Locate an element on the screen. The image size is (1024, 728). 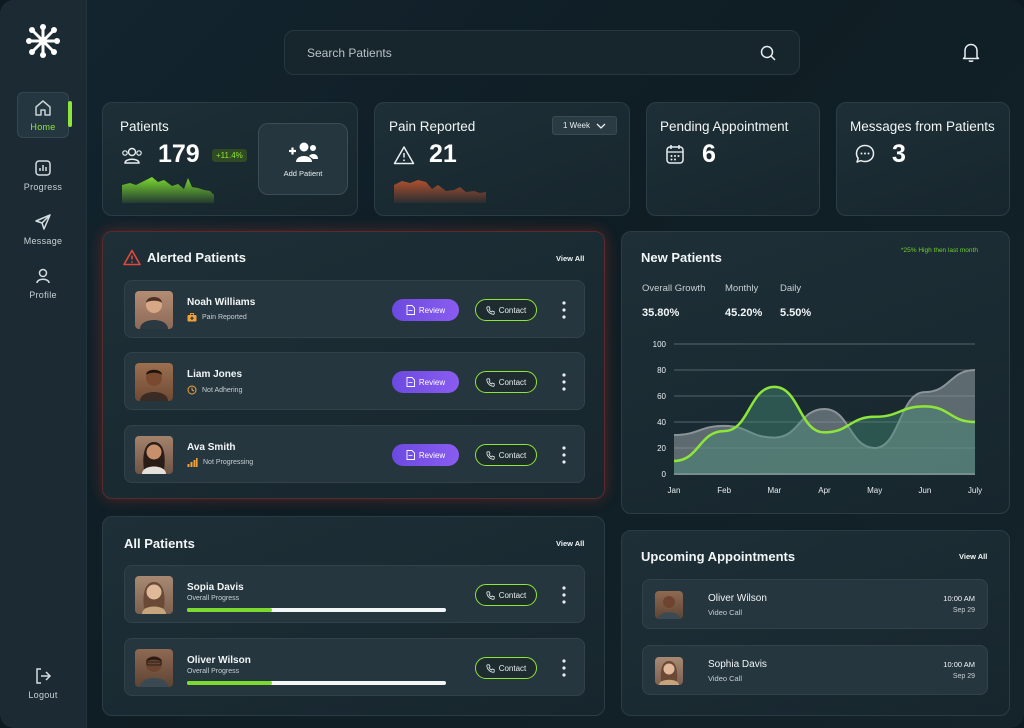
list-item: Ava Smith Not Progressing Review Contact is located at coordinates (354, 454).